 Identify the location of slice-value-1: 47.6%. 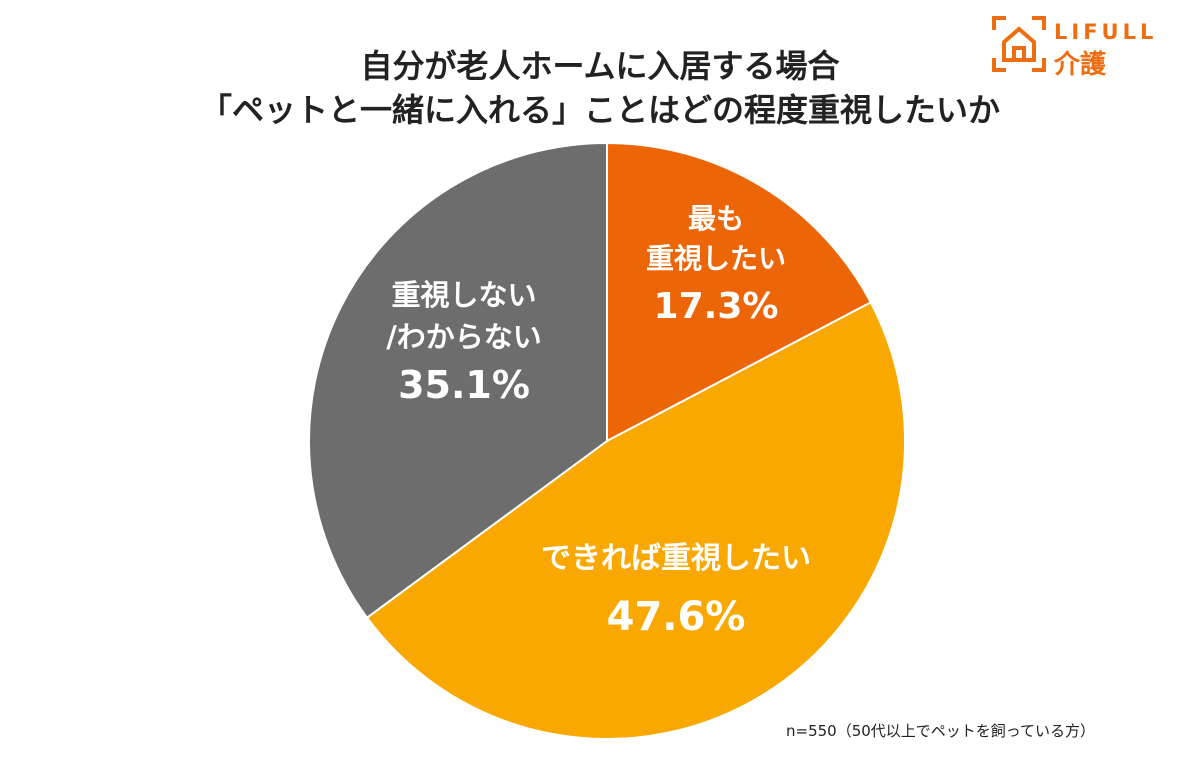
(676, 617).